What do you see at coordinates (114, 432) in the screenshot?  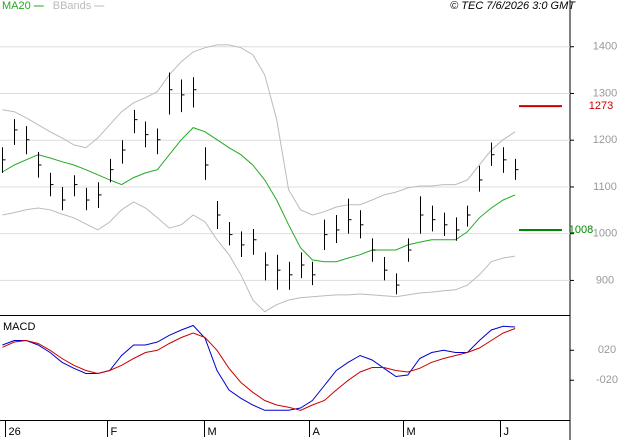 I see `x-tick-label: F` at bounding box center [114, 432].